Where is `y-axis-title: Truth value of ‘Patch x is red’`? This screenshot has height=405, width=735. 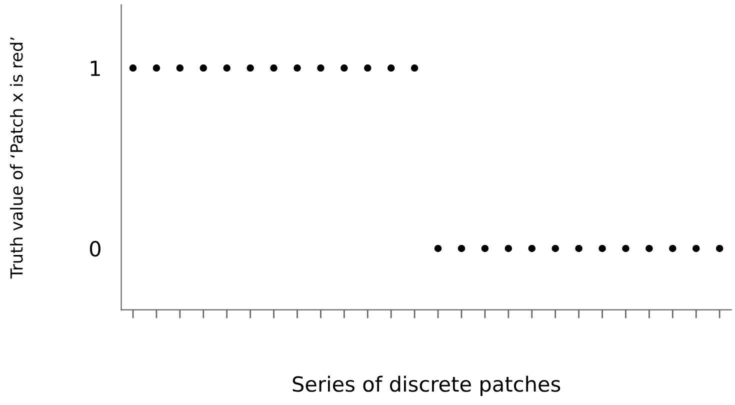 y-axis-title: Truth value of ‘Patch x is red’ is located at coordinates (16, 158).